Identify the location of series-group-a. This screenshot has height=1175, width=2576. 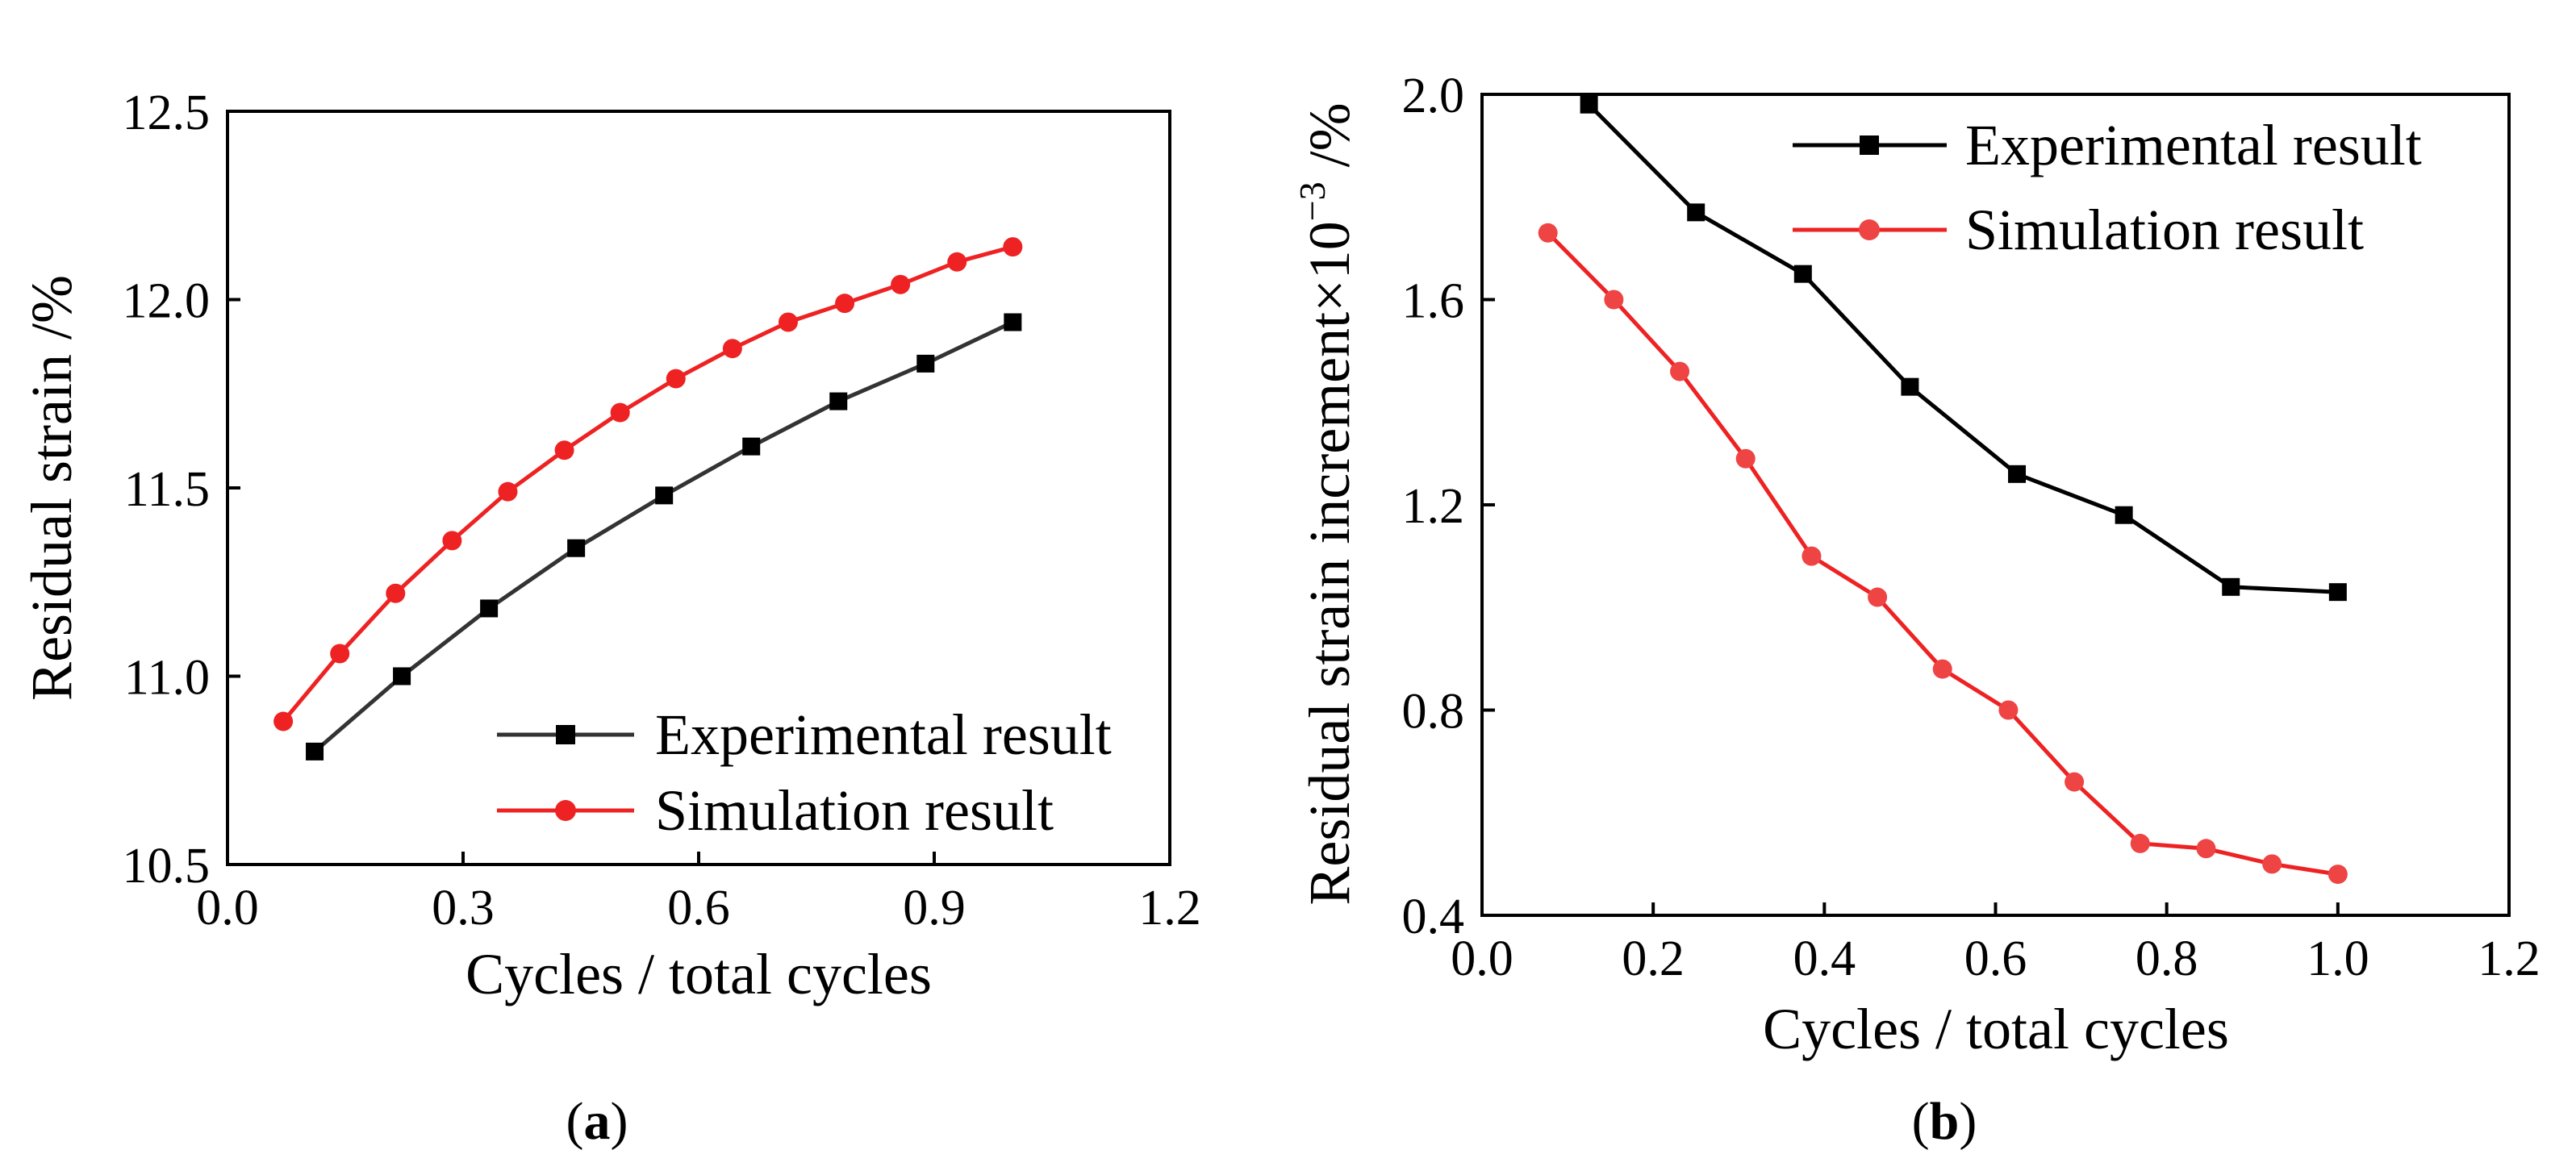
(648, 498).